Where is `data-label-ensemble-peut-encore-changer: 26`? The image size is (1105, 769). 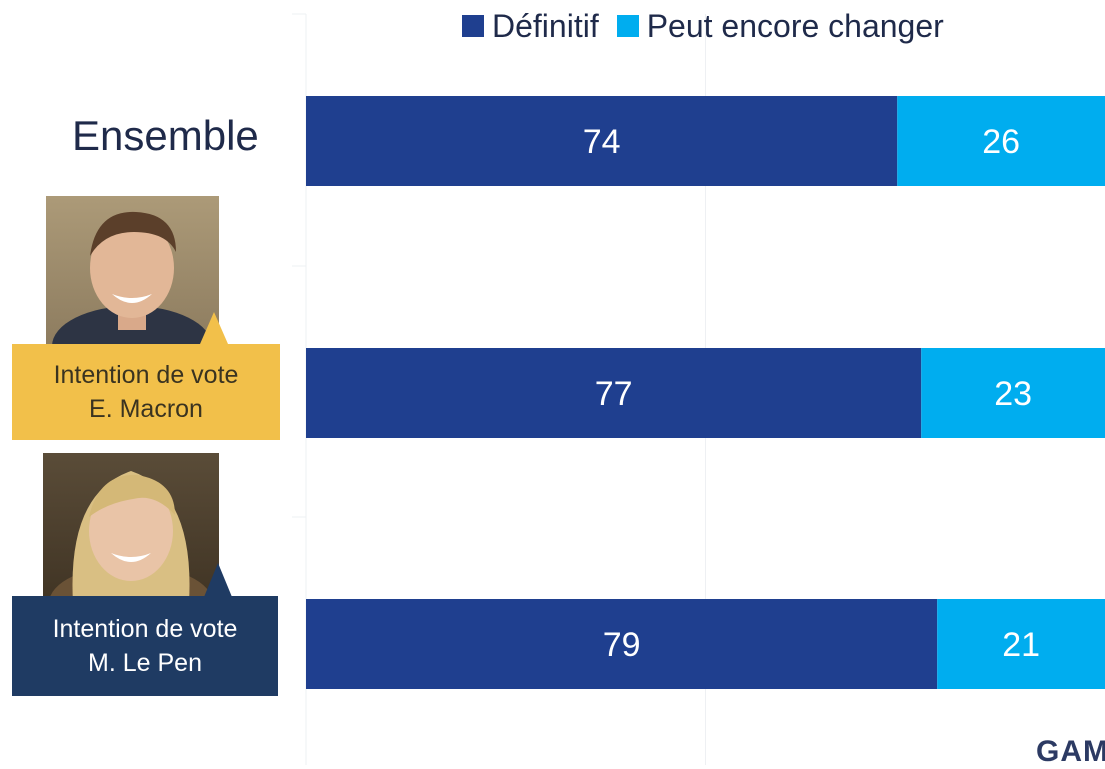 data-label-ensemble-peut-encore-changer: 26 is located at coordinates (1001, 142).